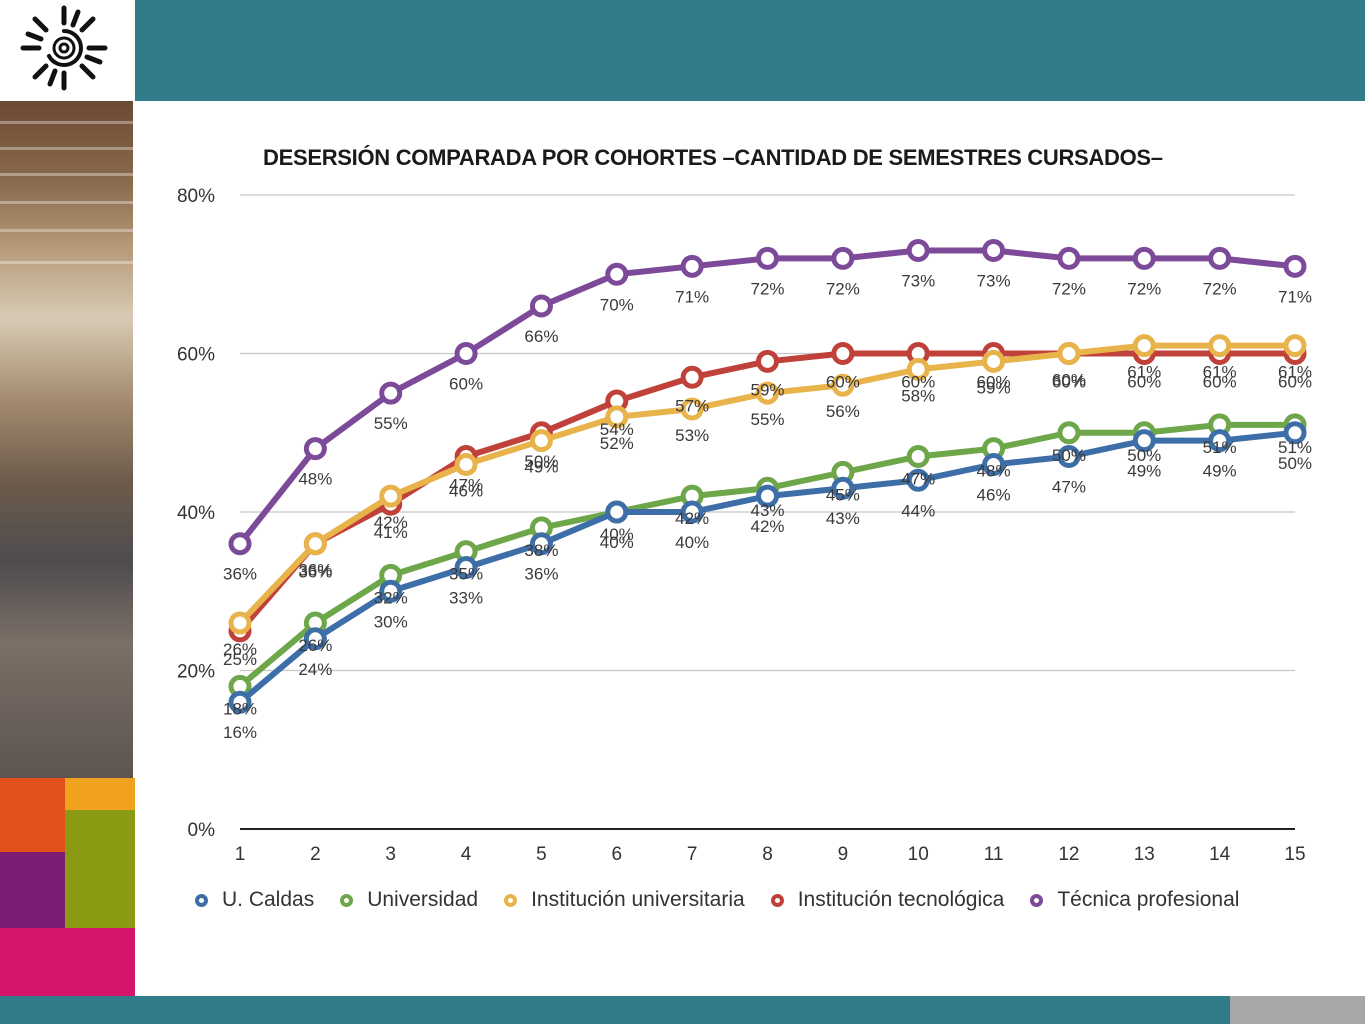  I want to click on legend-label: Universidad, so click(423, 899).